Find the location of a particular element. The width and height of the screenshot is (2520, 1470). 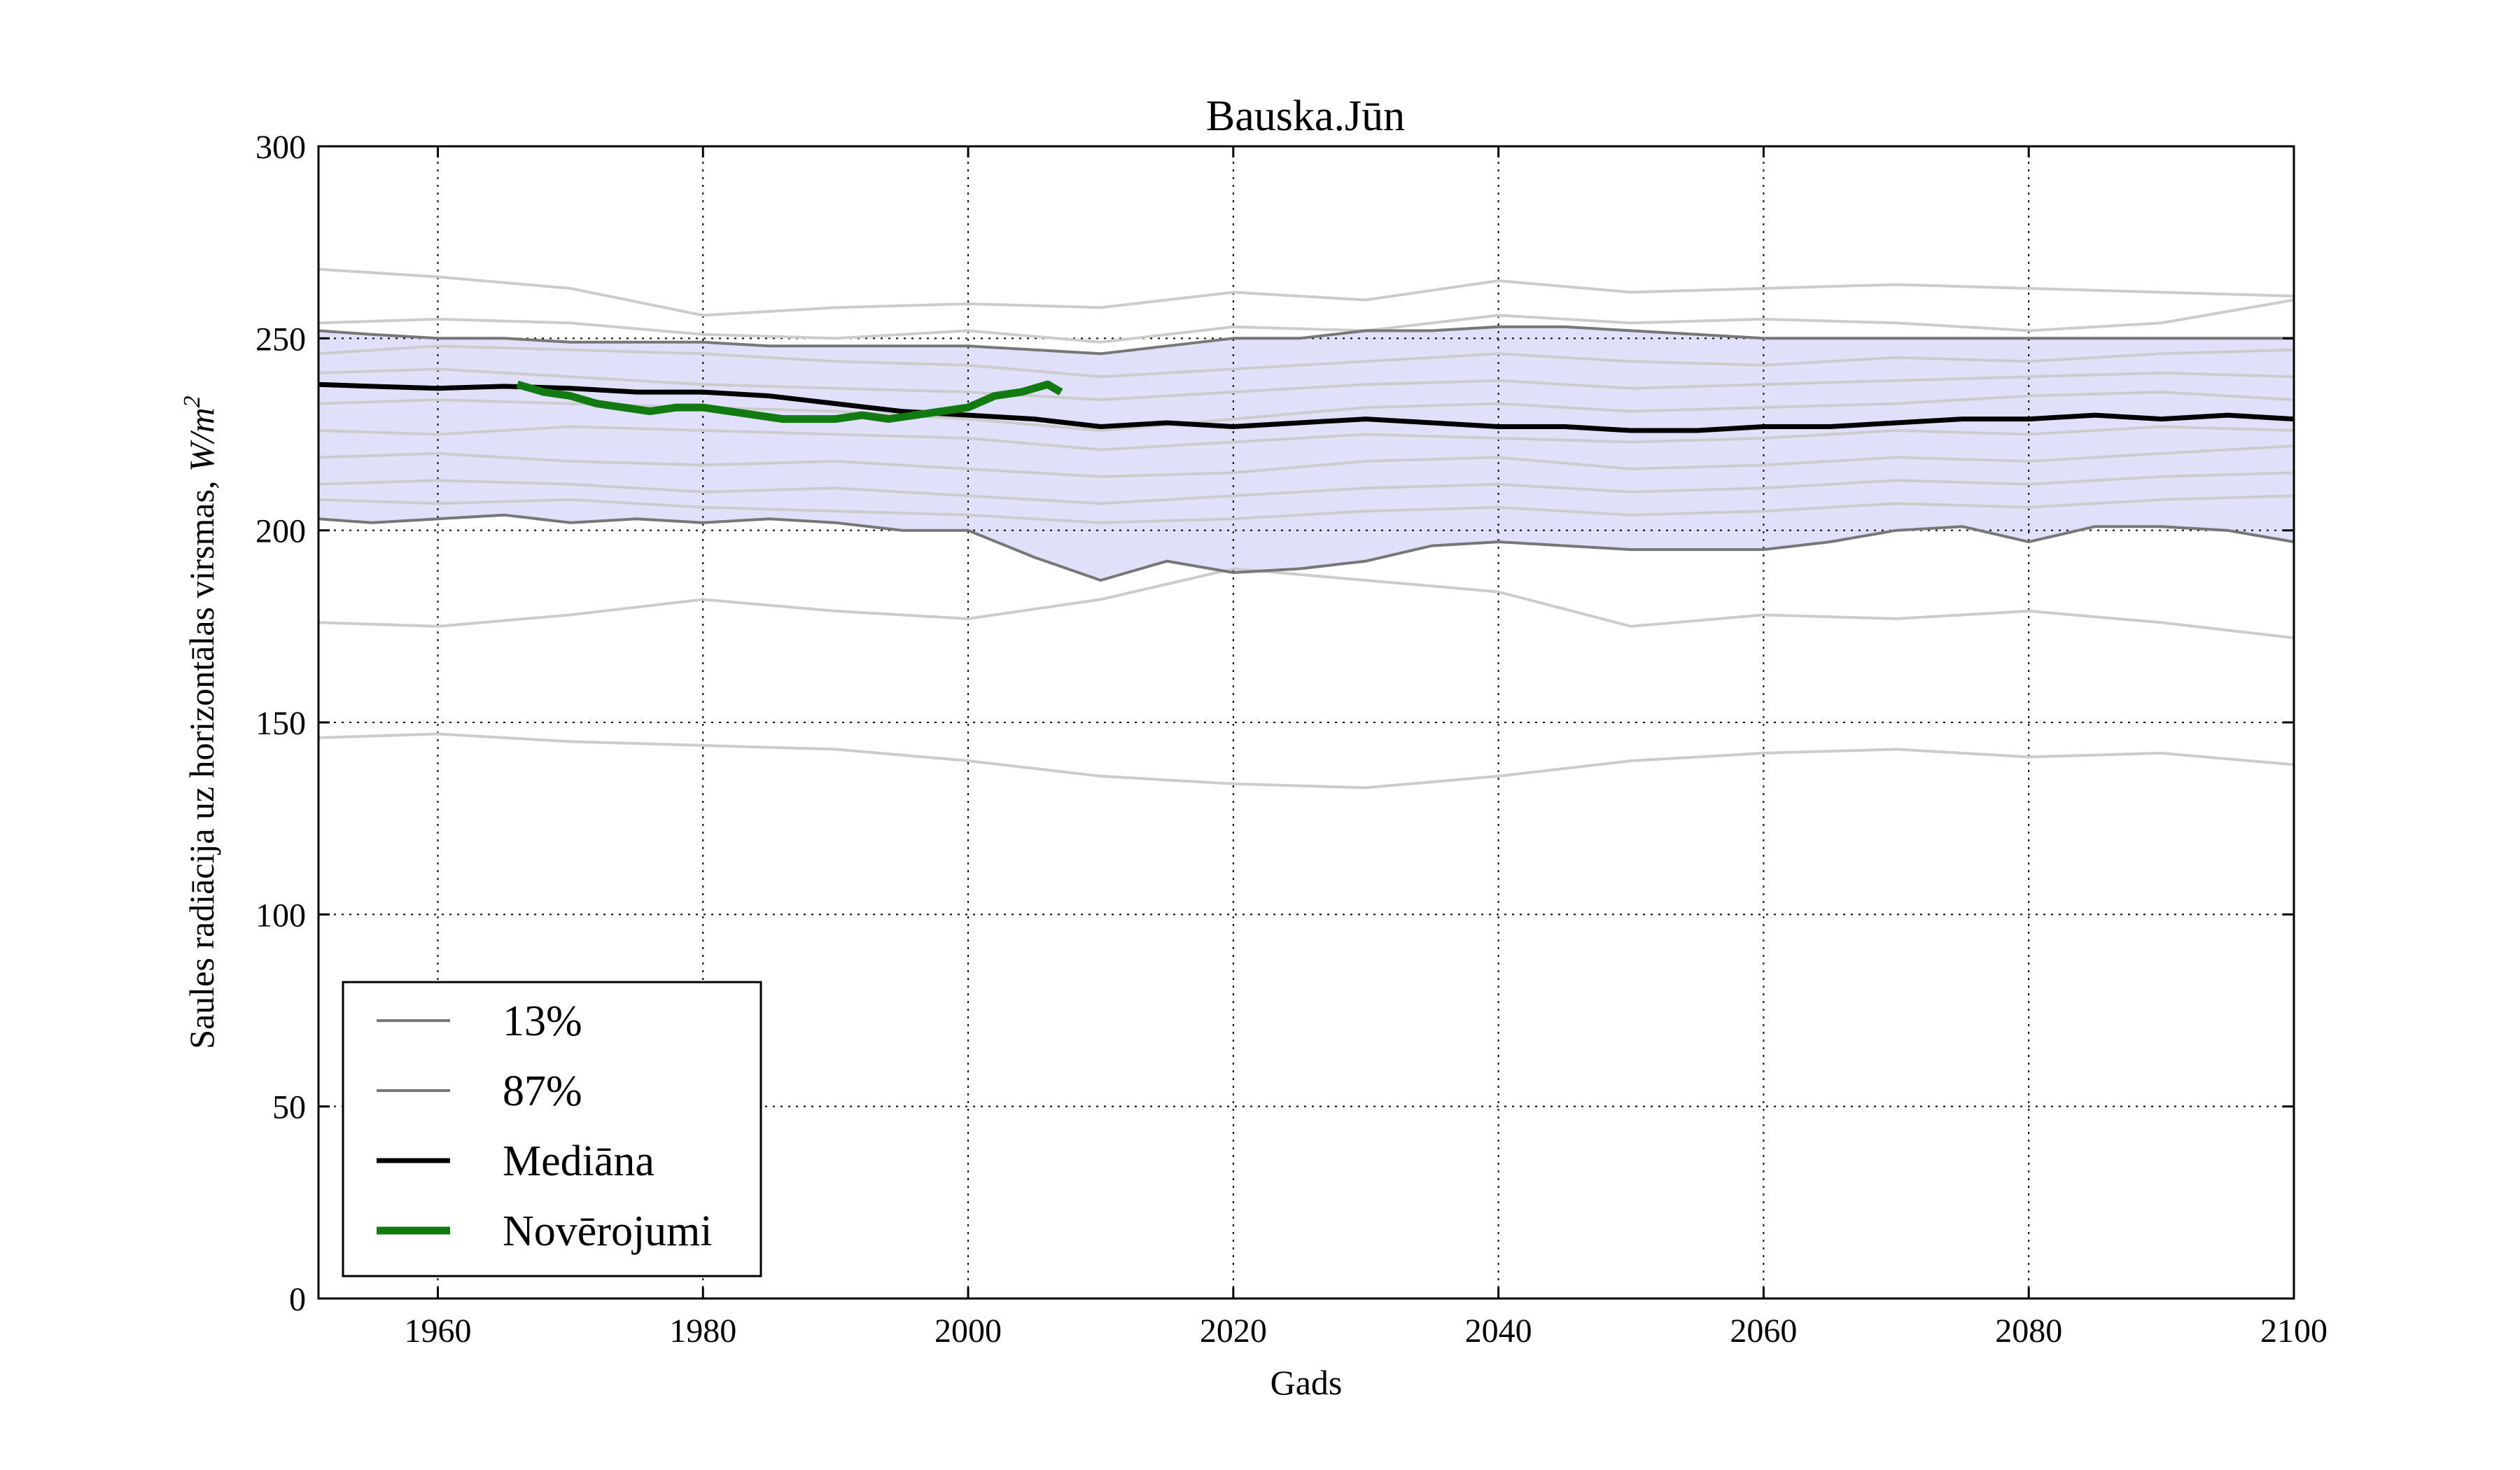

y-tick-label: 300 is located at coordinates (280, 147).